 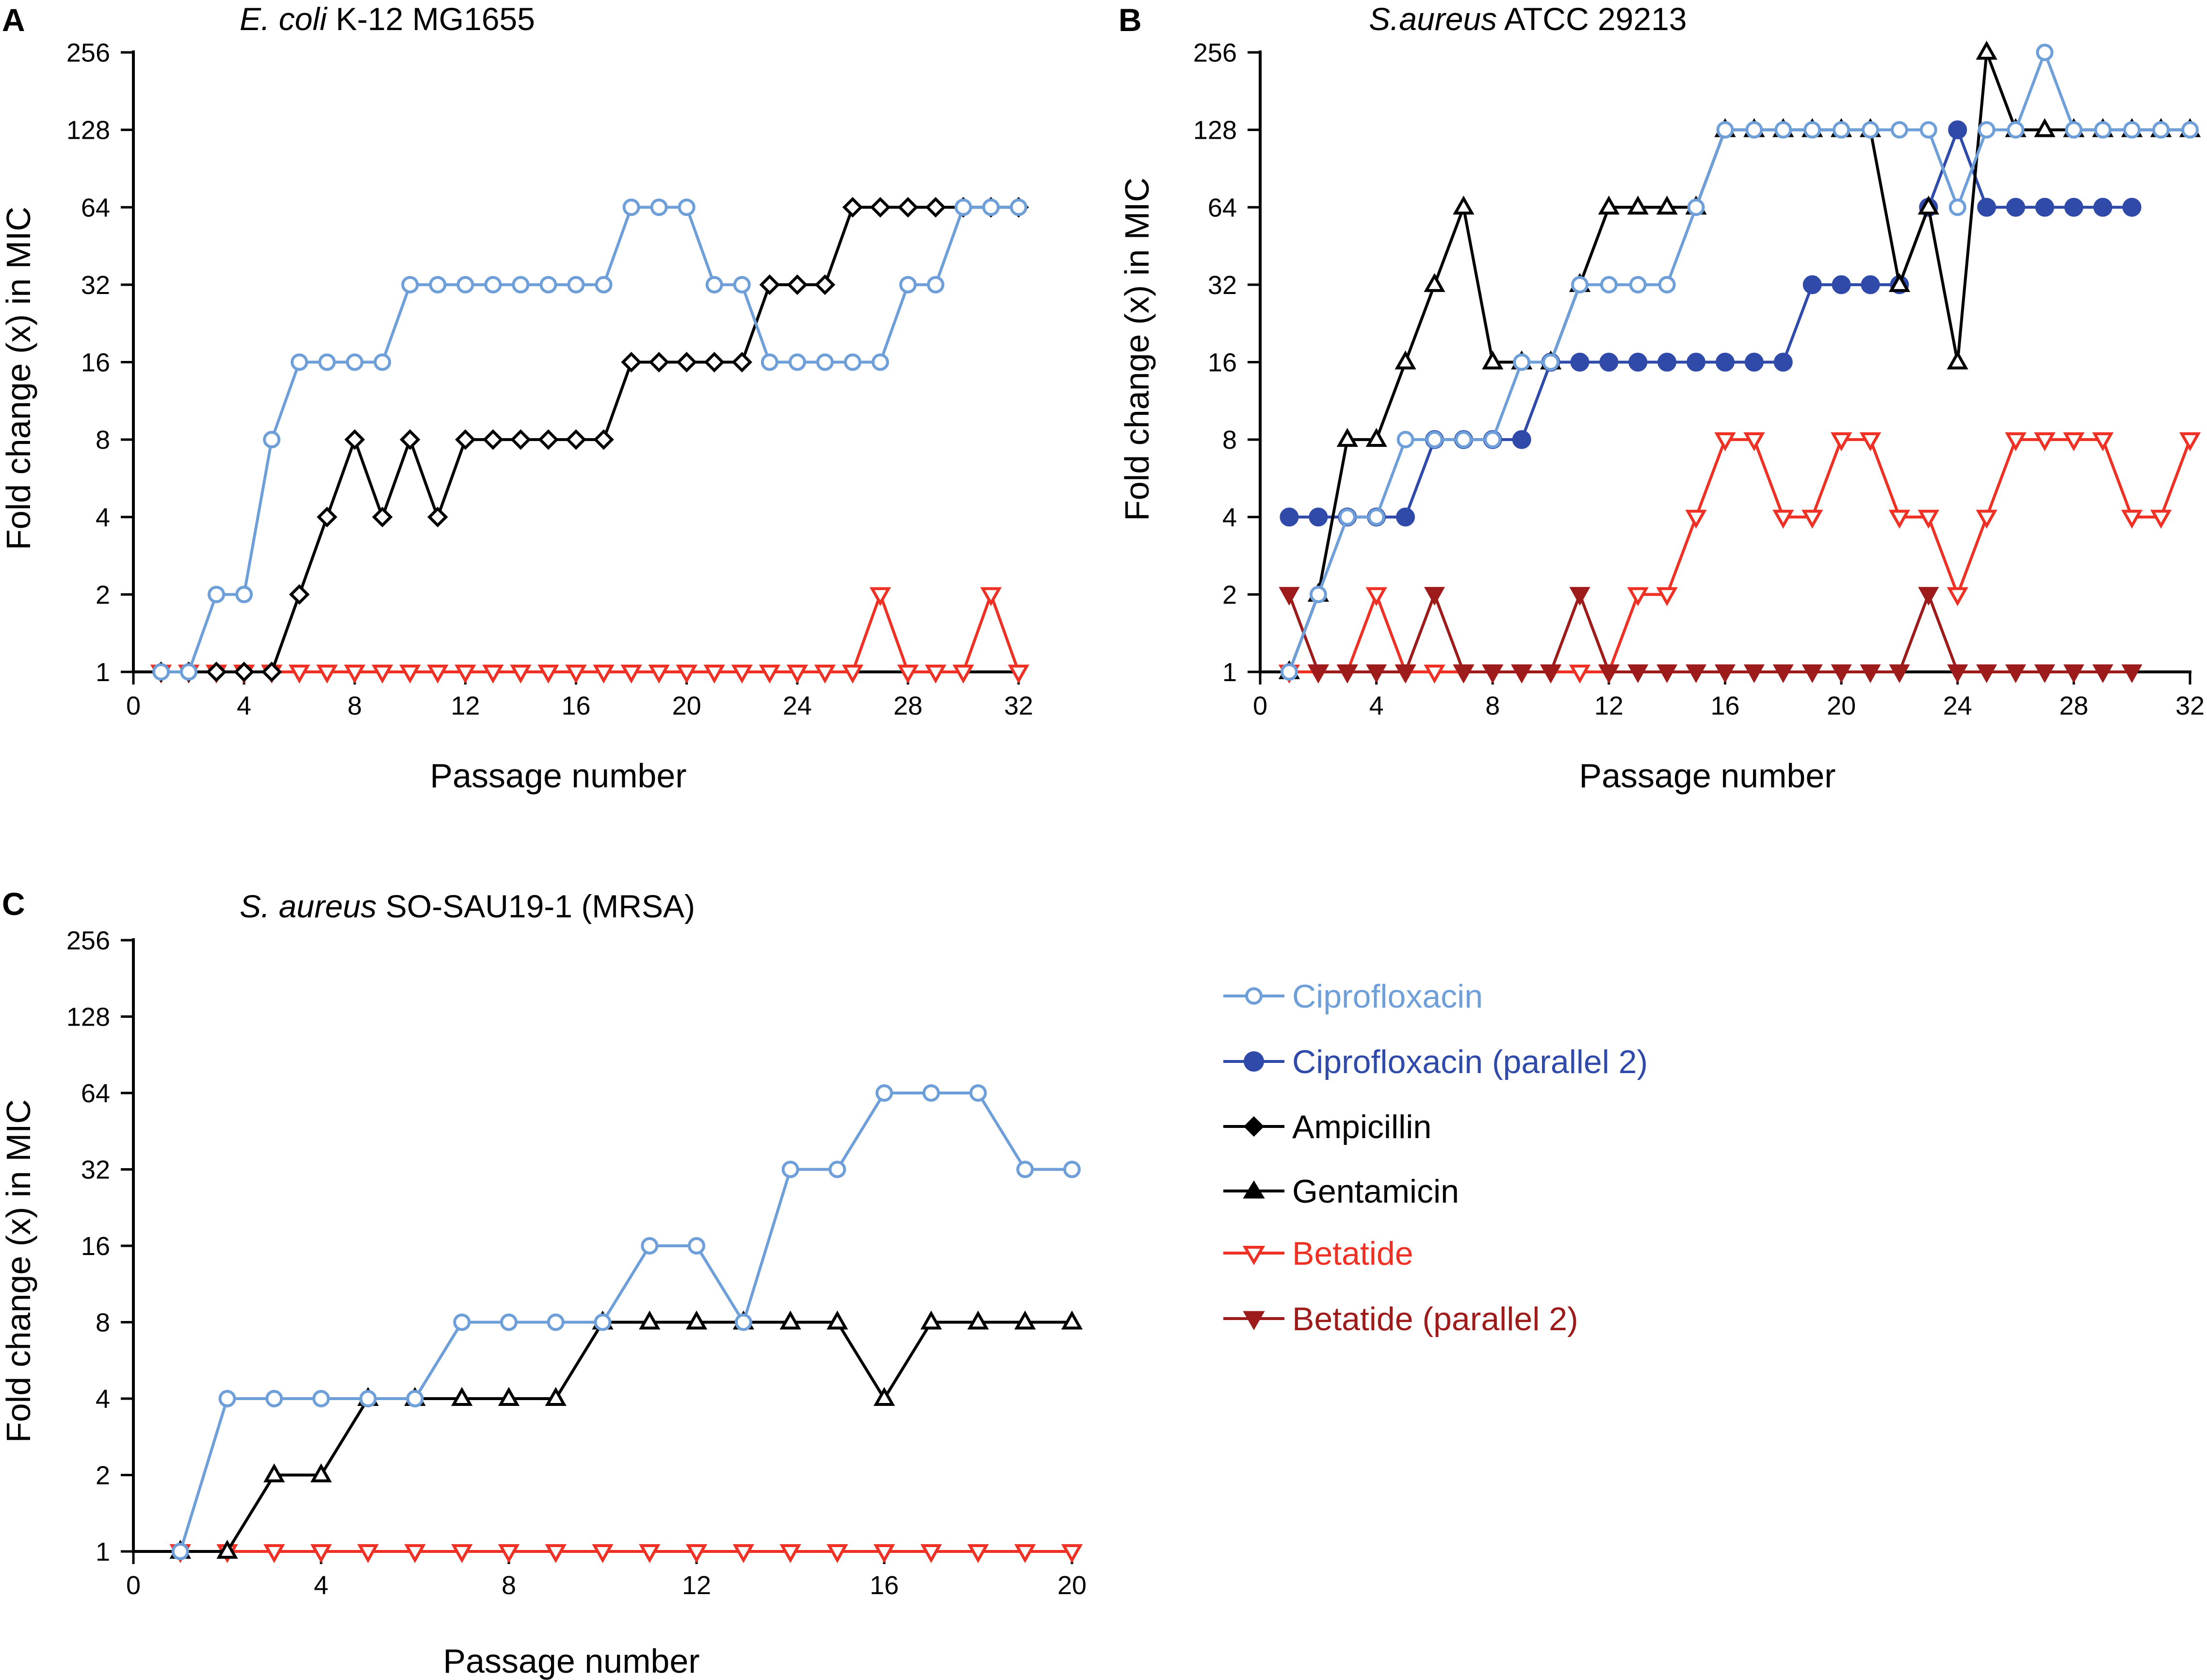 What do you see at coordinates (1435, 1319) in the screenshot?
I see `legend-label: Betatide (parallel 2)` at bounding box center [1435, 1319].